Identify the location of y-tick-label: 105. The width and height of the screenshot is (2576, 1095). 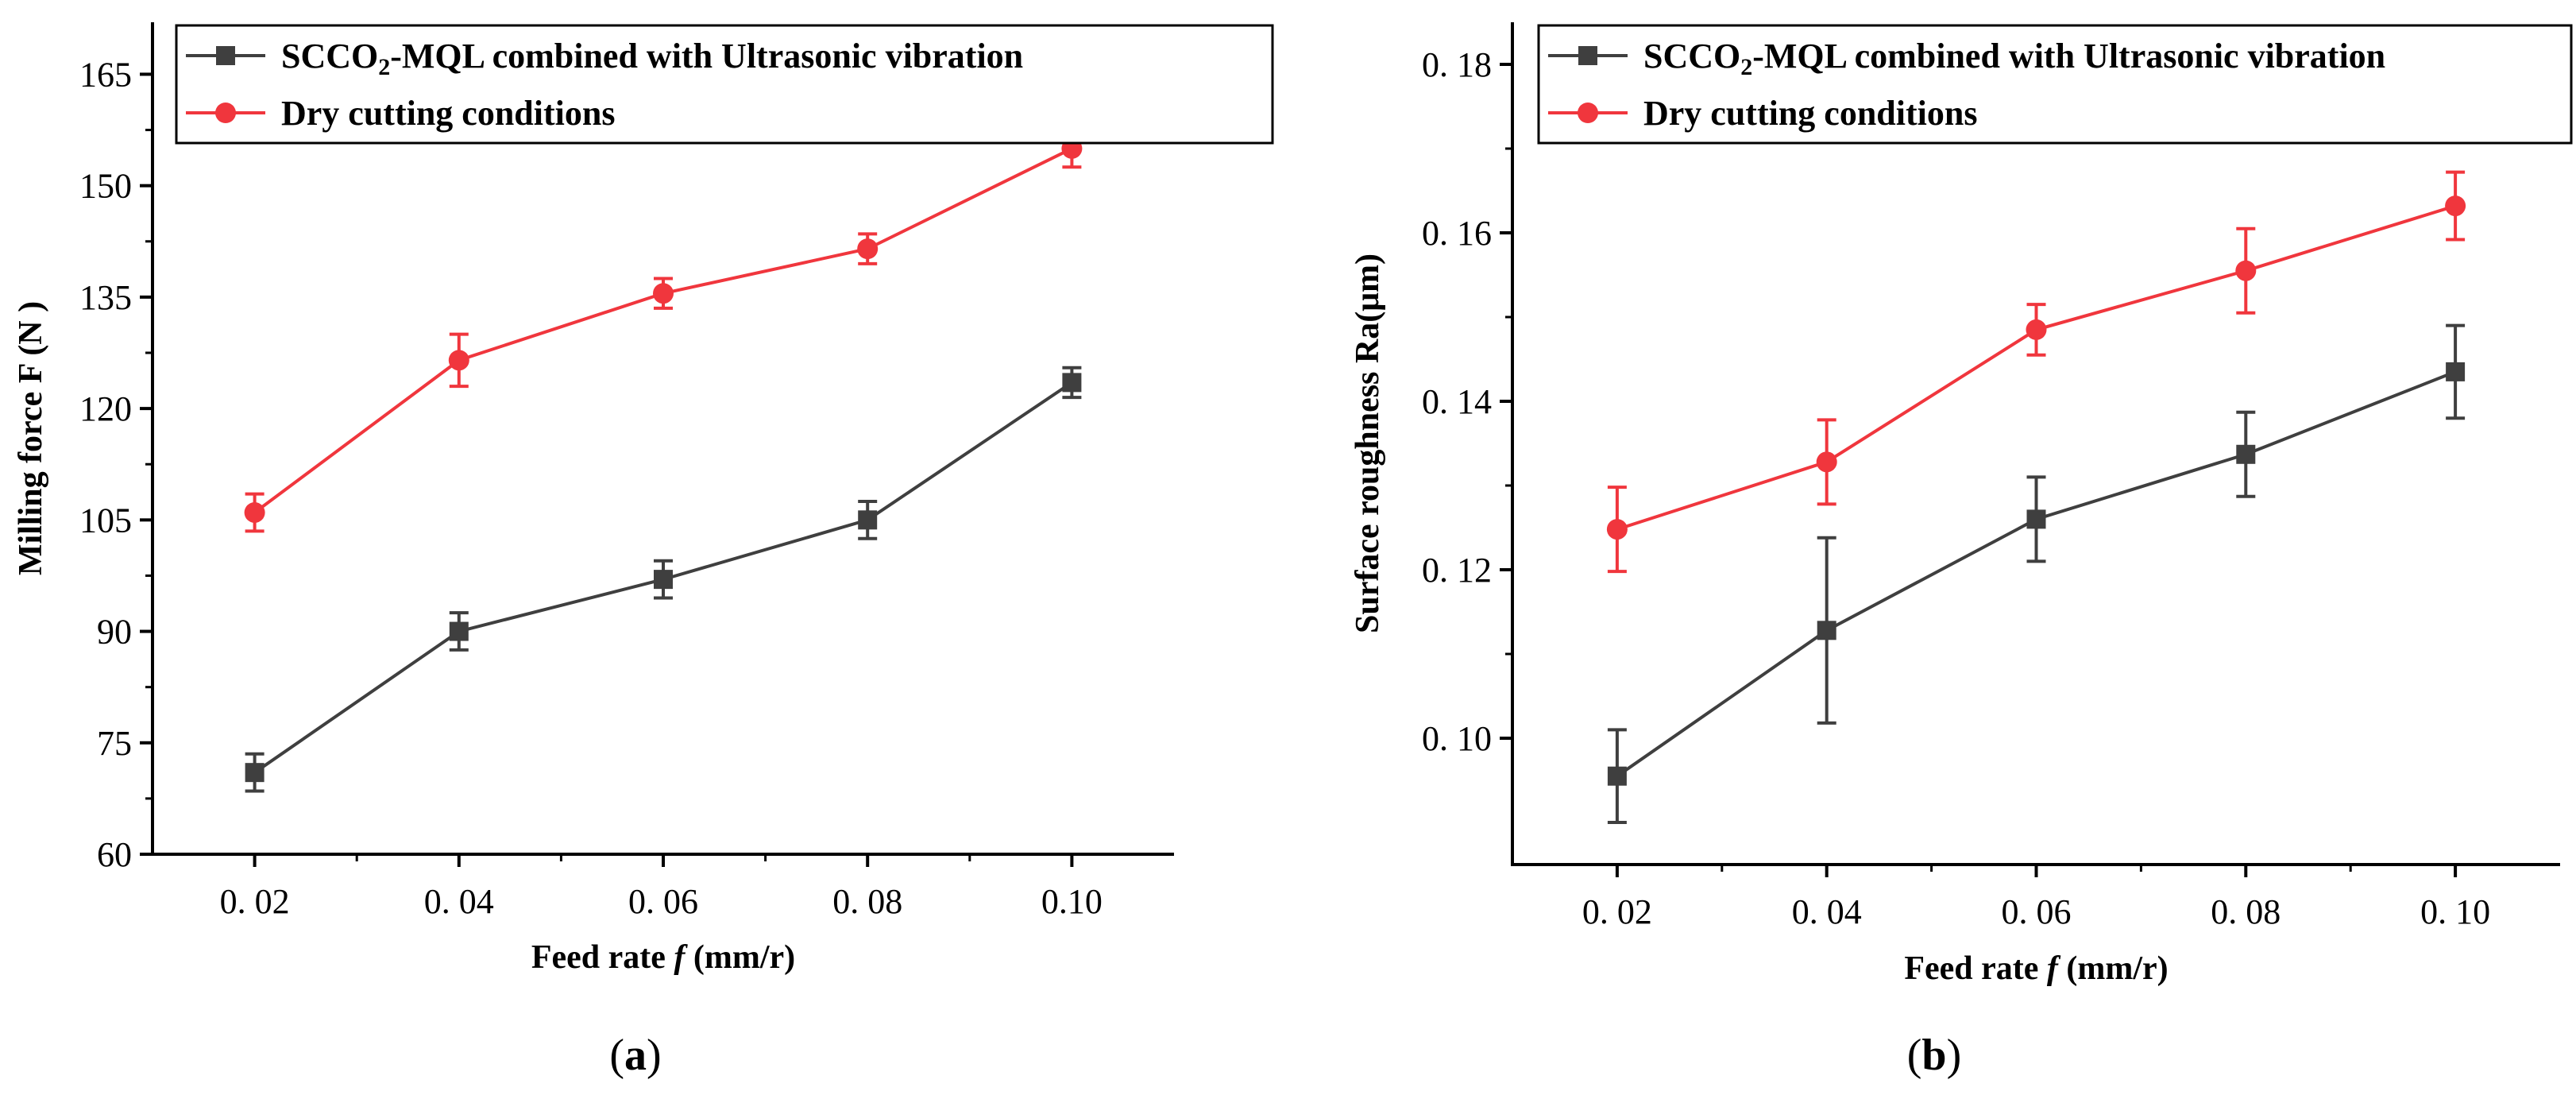
(105, 520).